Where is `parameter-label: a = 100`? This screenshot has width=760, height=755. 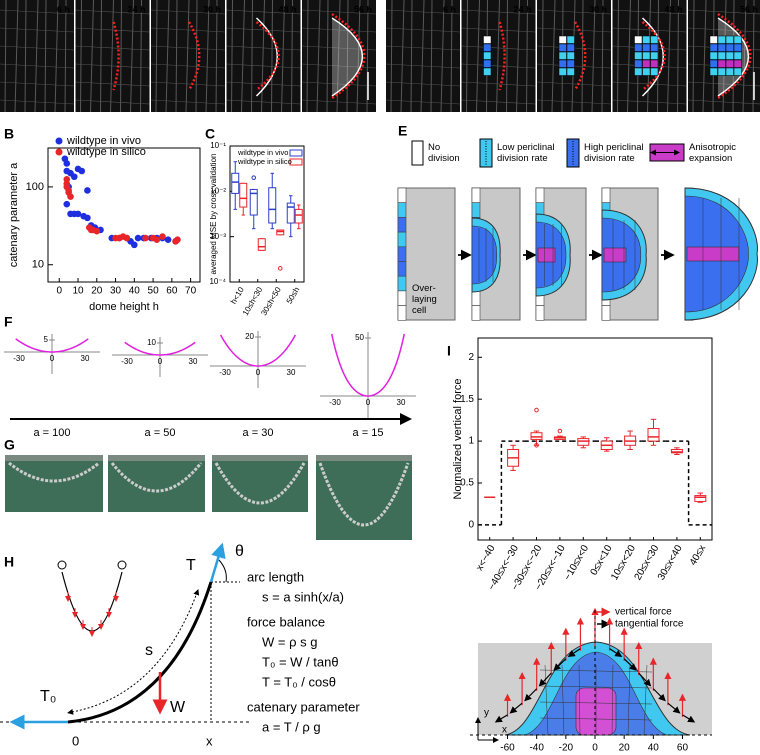
parameter-label: a = 100 is located at coordinates (51, 433).